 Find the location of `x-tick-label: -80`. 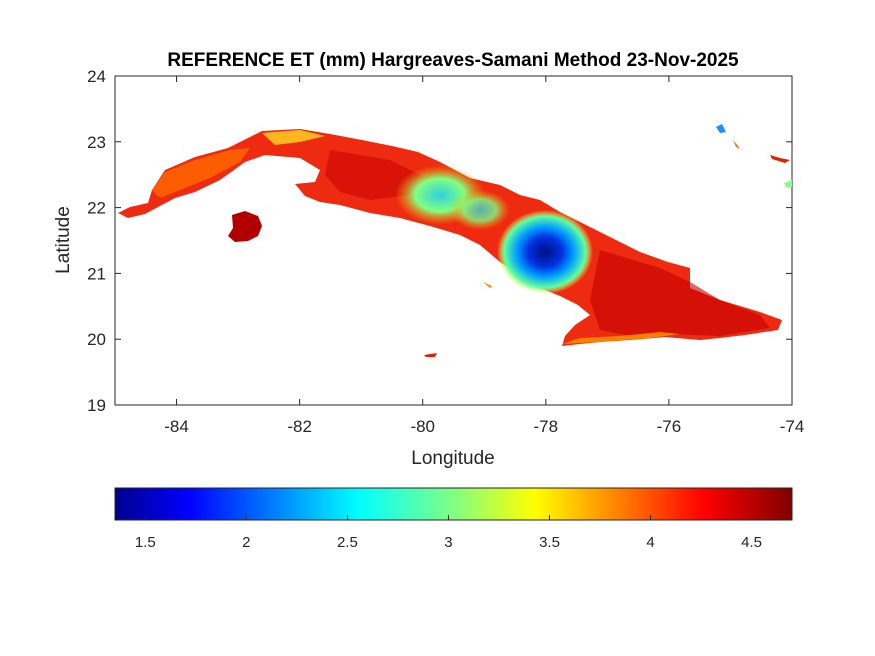

x-tick-label: -80 is located at coordinates (422, 426).